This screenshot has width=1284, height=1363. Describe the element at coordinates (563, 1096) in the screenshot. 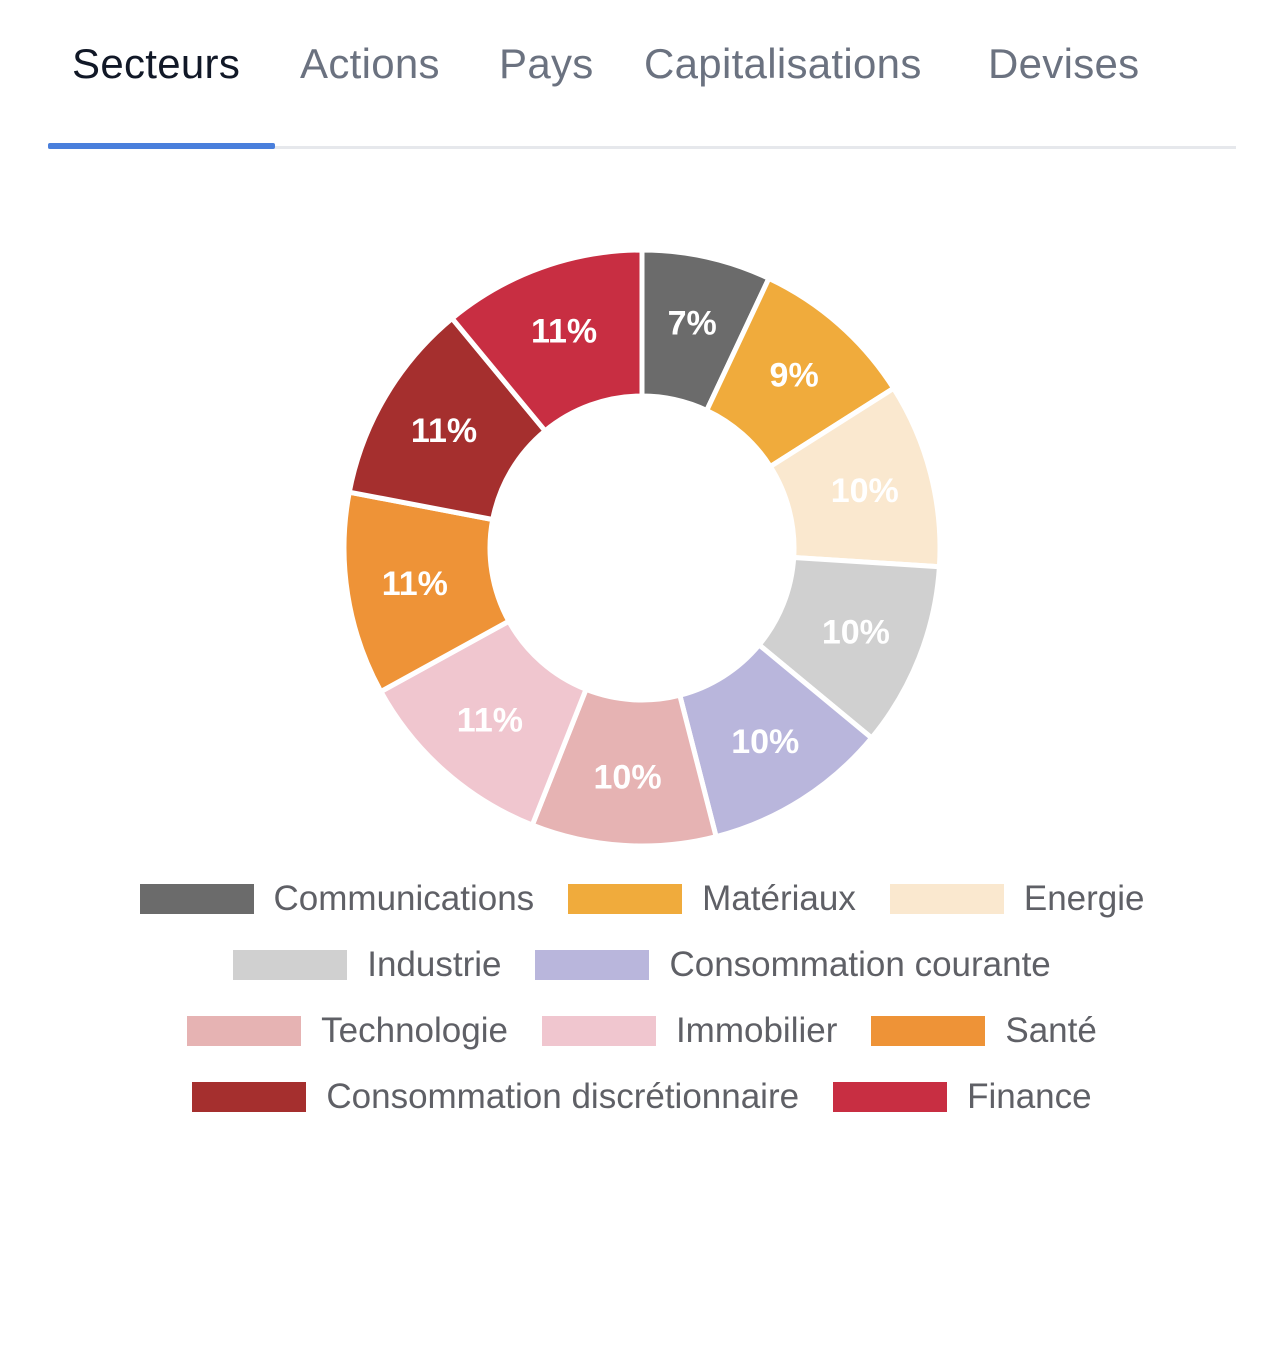

I see `legend-label: Consommation discrétionnaire` at that location.